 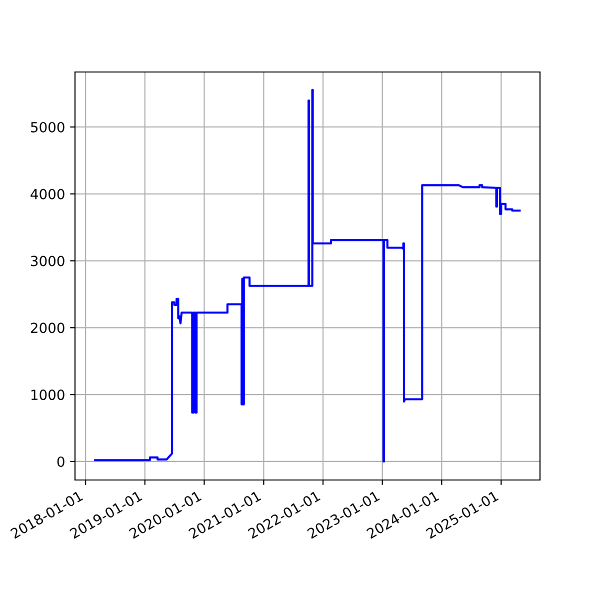 I want to click on y-tick-label: 3000, so click(x=47, y=261).